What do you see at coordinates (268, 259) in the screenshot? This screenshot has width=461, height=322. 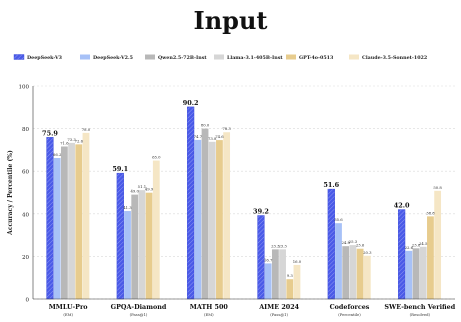 I see `data-label: 16.7` at bounding box center [268, 259].